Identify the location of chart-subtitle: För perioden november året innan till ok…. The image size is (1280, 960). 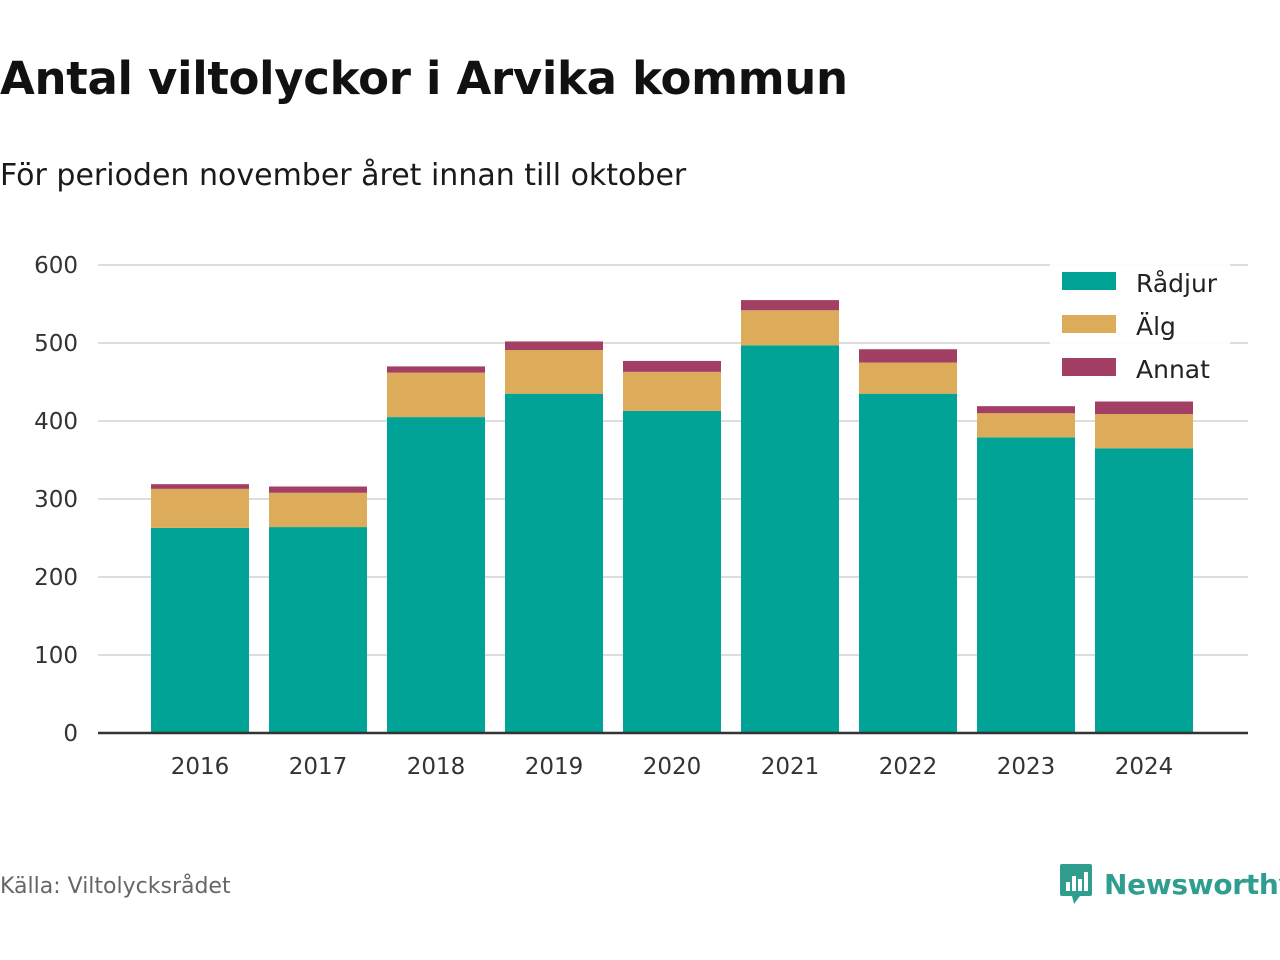
(343, 175).